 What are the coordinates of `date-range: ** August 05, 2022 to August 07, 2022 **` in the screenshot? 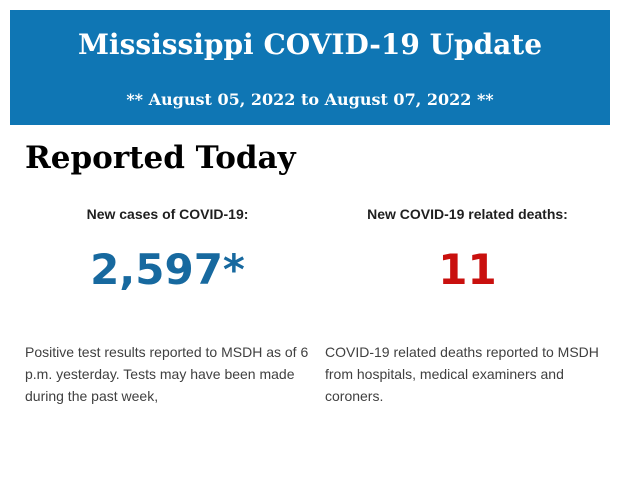 It's located at (310, 99).